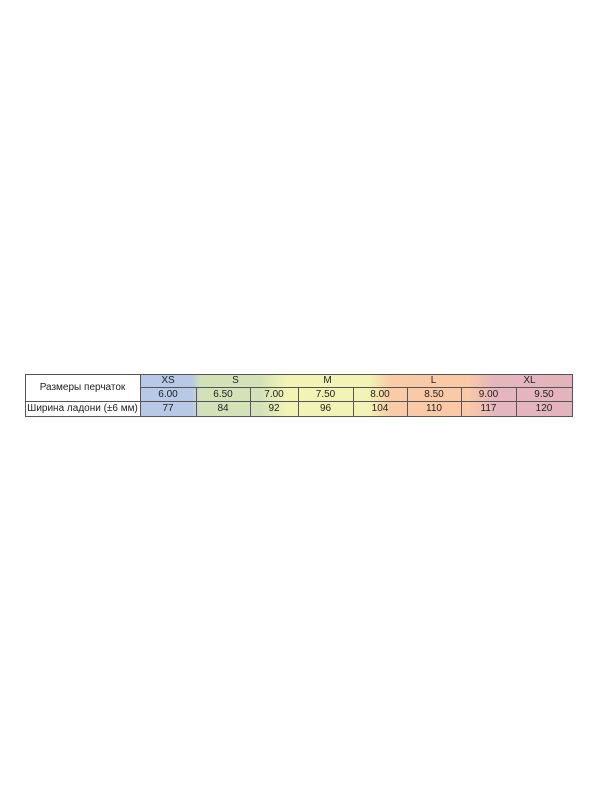  What do you see at coordinates (488, 408) in the screenshot?
I see `palm-width-cell: 117` at bounding box center [488, 408].